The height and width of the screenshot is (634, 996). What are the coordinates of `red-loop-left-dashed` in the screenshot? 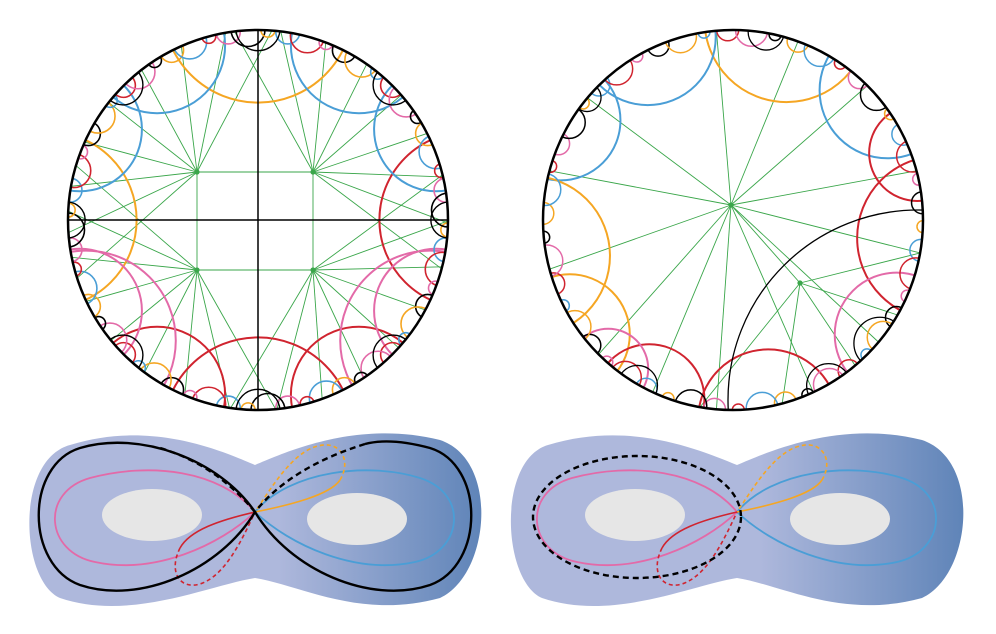 It's located at (215, 548).